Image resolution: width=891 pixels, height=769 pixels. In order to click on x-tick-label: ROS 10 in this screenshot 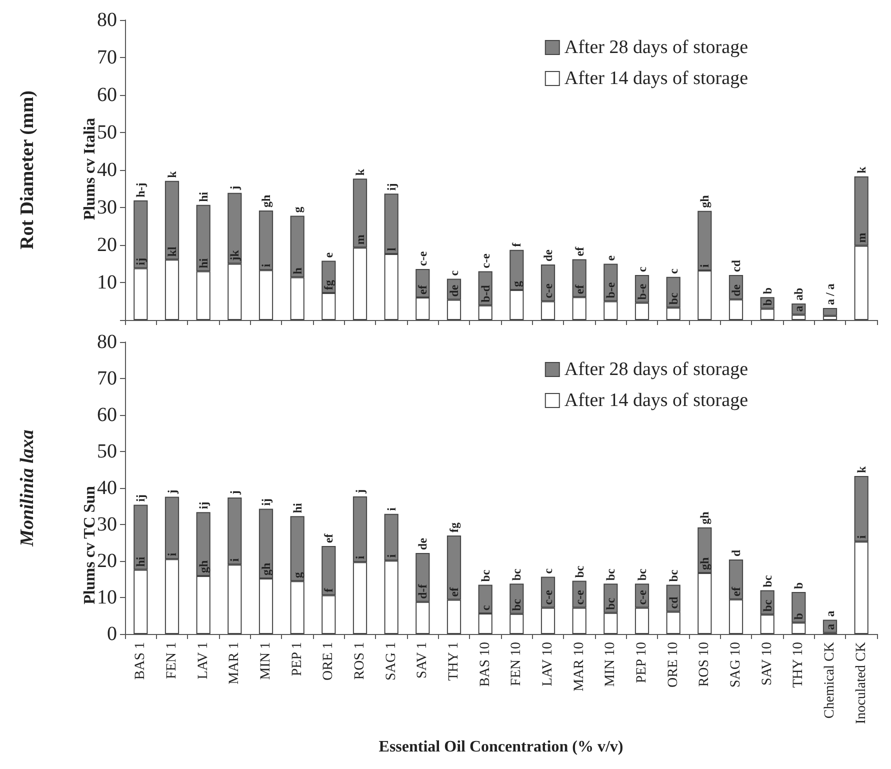, I will do `click(704, 664)`.